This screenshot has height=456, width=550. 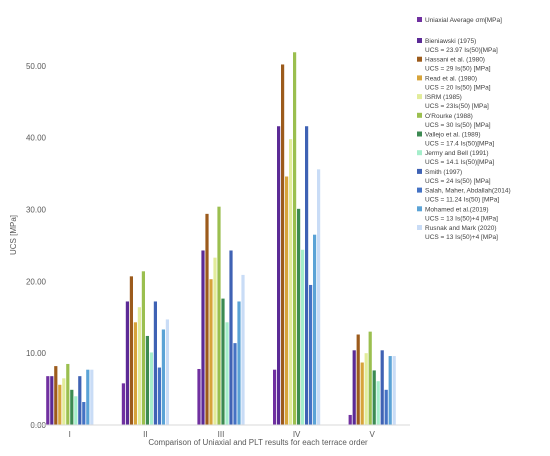 I want to click on legend-label: Bieniawski (1975), so click(x=450, y=41).